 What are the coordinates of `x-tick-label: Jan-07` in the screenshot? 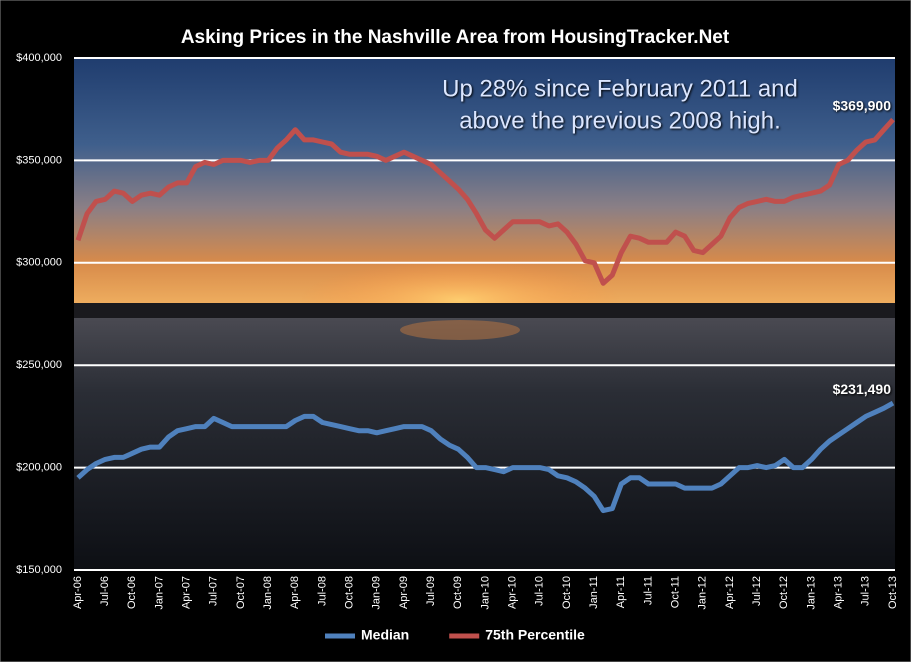 It's located at (159, 593).